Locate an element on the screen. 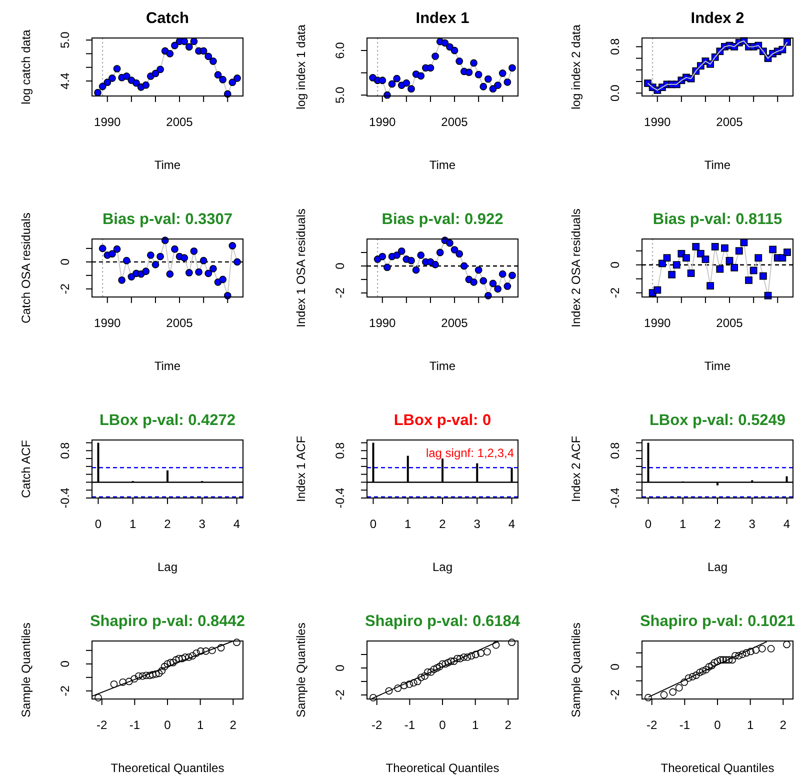 The width and height of the screenshot is (805, 782). annotation: lag signf: 1,2,3,4 is located at coordinates (470, 453).